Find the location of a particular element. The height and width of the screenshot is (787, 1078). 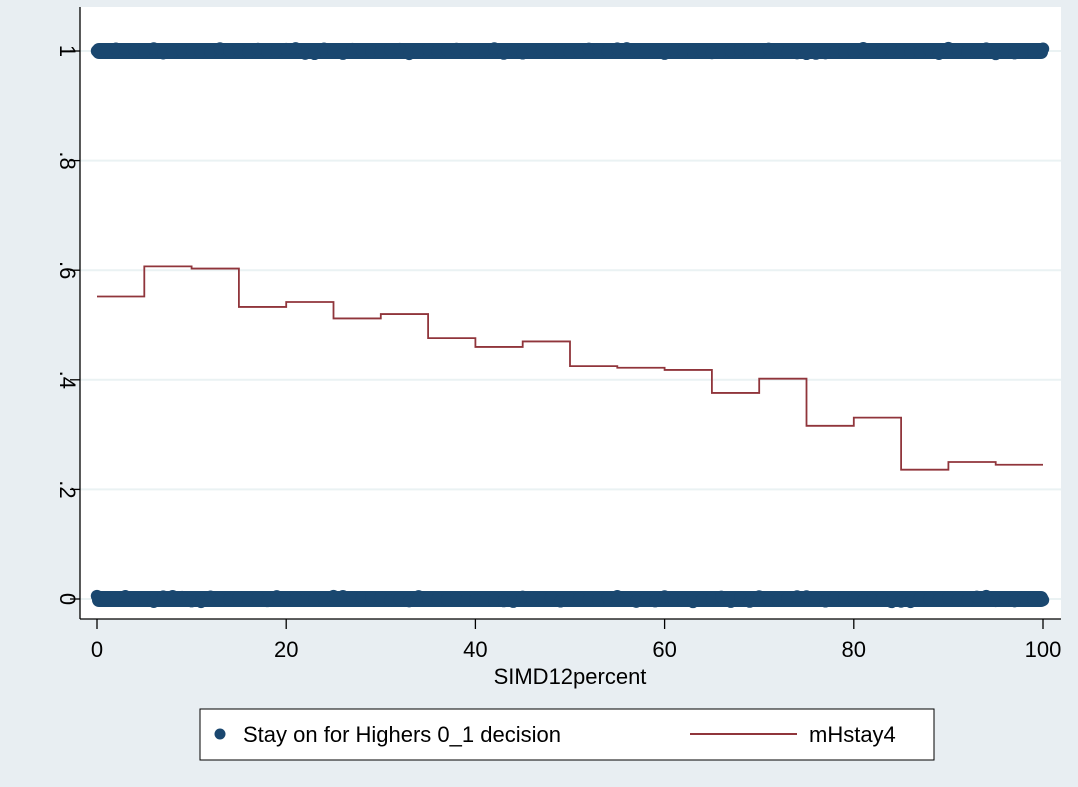

y-tick-label-4: .8 is located at coordinates (67, 160).